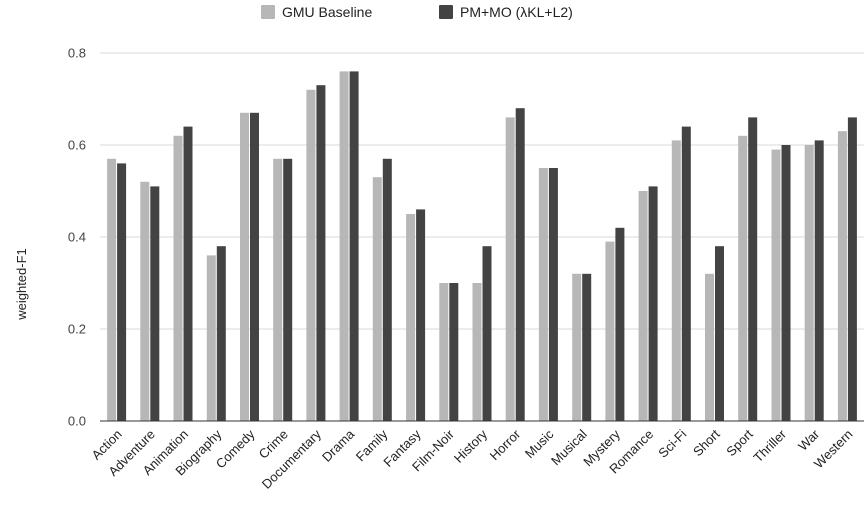 Image resolution: width=866 pixels, height=523 pixels. Describe the element at coordinates (377, 299) in the screenshot. I see `bar-gmu-baseline-family` at that location.